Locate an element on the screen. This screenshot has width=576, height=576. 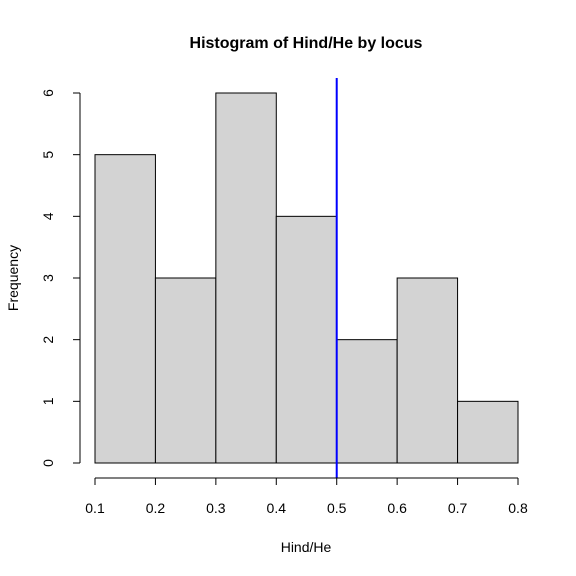
x-tick-label: 0.4 is located at coordinates (277, 508).